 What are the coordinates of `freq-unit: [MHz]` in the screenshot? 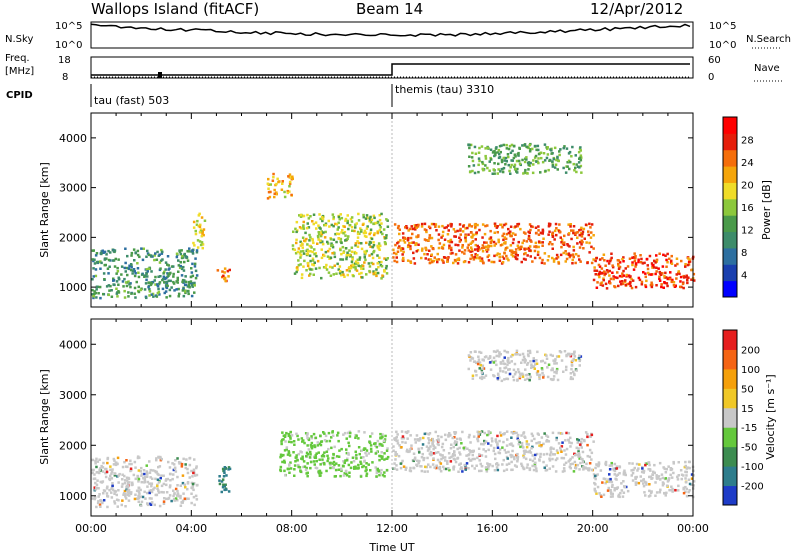 It's located at (19, 71).